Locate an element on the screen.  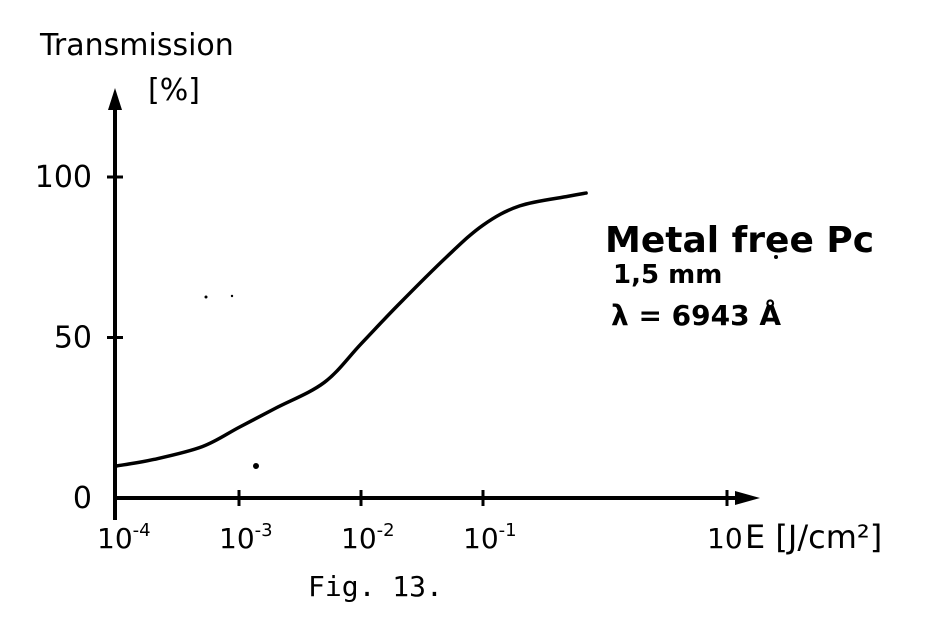
y-tick-label: 50 is located at coordinates (73, 338).